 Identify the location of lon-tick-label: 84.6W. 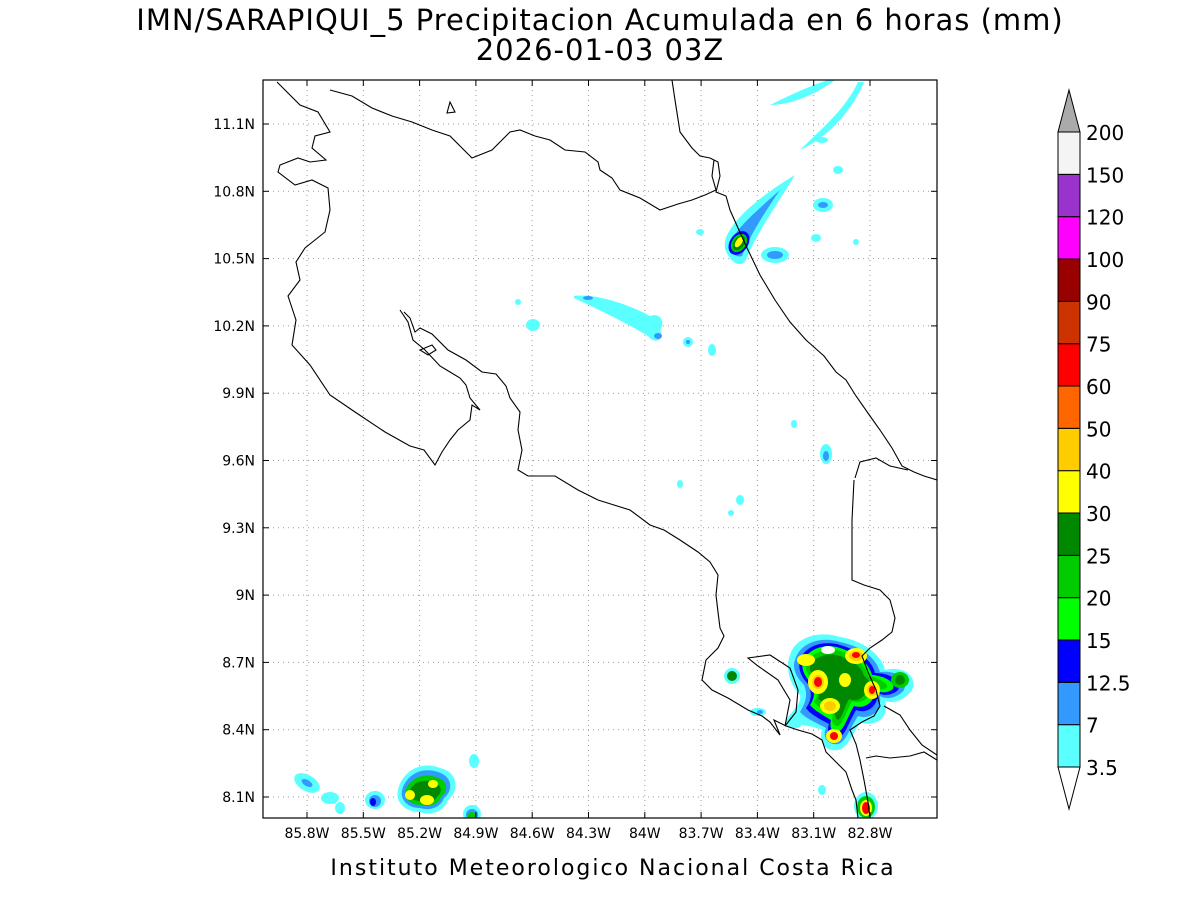
(532, 834).